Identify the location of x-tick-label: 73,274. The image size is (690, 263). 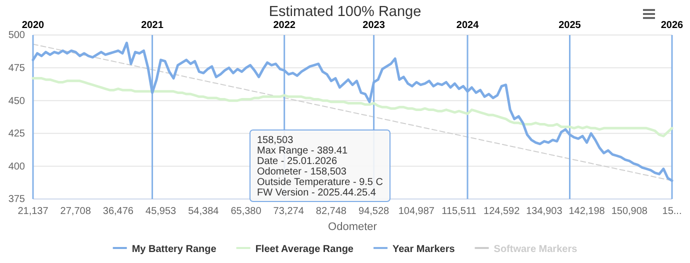
(288, 212).